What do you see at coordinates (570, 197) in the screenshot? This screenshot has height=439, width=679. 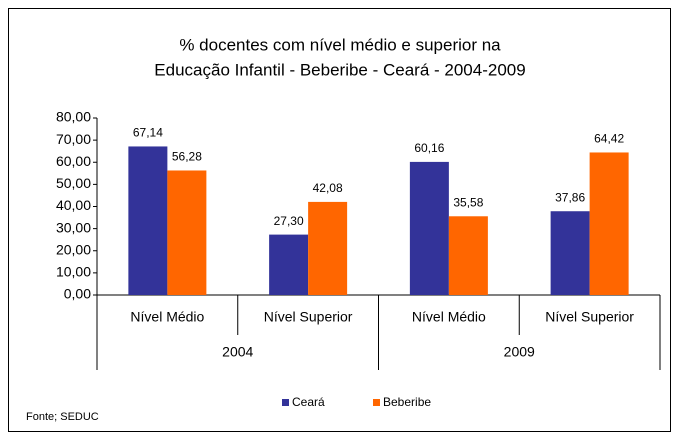 I see `value-label: 37,86` at bounding box center [570, 197].